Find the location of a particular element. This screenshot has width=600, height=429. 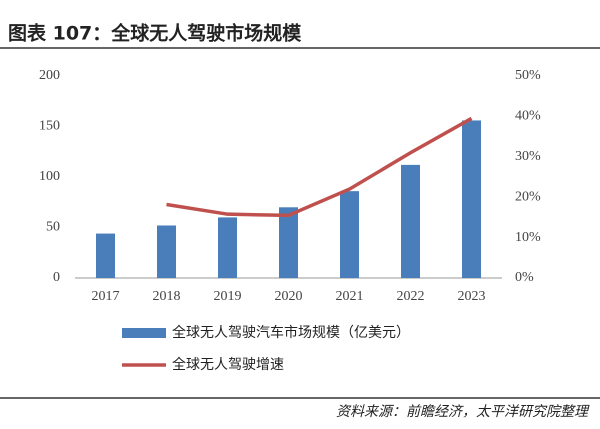

legend-swatch is located at coordinates (144, 333).